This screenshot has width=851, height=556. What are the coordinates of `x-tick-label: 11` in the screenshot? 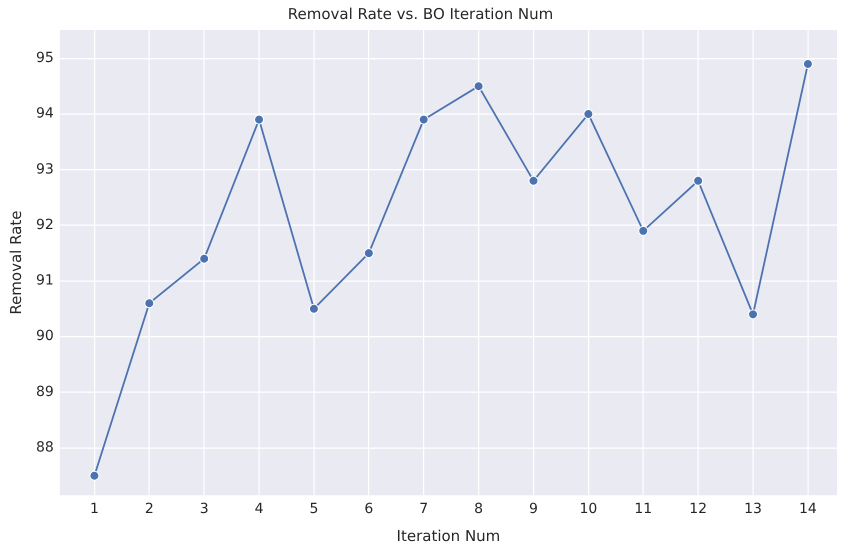 It's located at (643, 509).